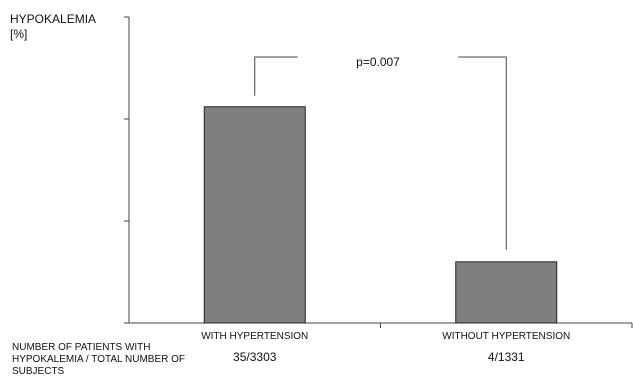  What do you see at coordinates (53, 19) in the screenshot?
I see `y-axis-label-line1: HYPOKALEMIA` at bounding box center [53, 19].